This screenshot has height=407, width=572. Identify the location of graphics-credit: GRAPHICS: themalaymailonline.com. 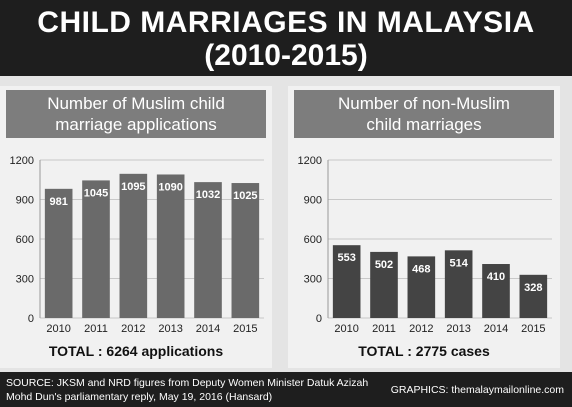
(477, 390).